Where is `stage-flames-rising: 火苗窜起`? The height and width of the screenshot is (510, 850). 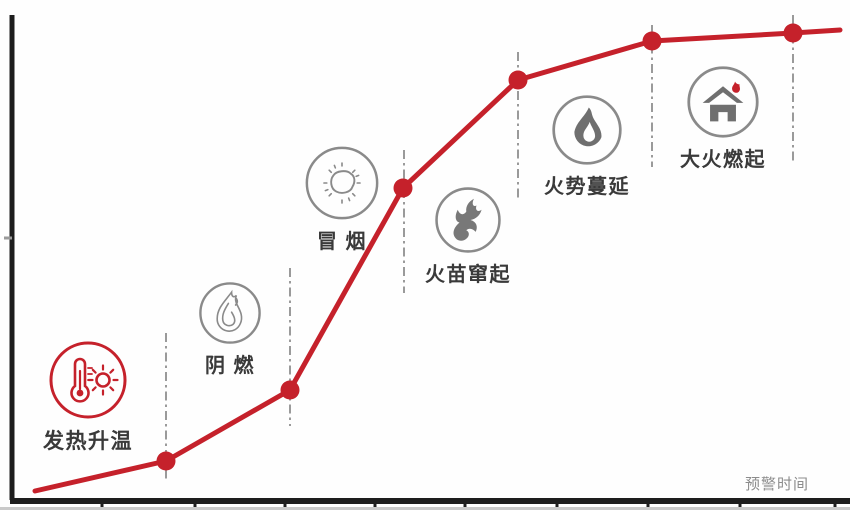 stage-flames-rising: 火苗窜起 is located at coordinates (468, 236).